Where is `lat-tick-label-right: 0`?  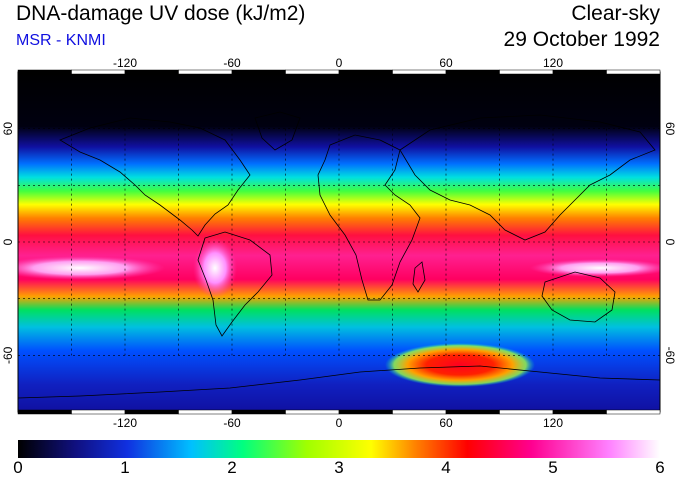 lat-tick-label-right: 0 is located at coordinates (670, 242).